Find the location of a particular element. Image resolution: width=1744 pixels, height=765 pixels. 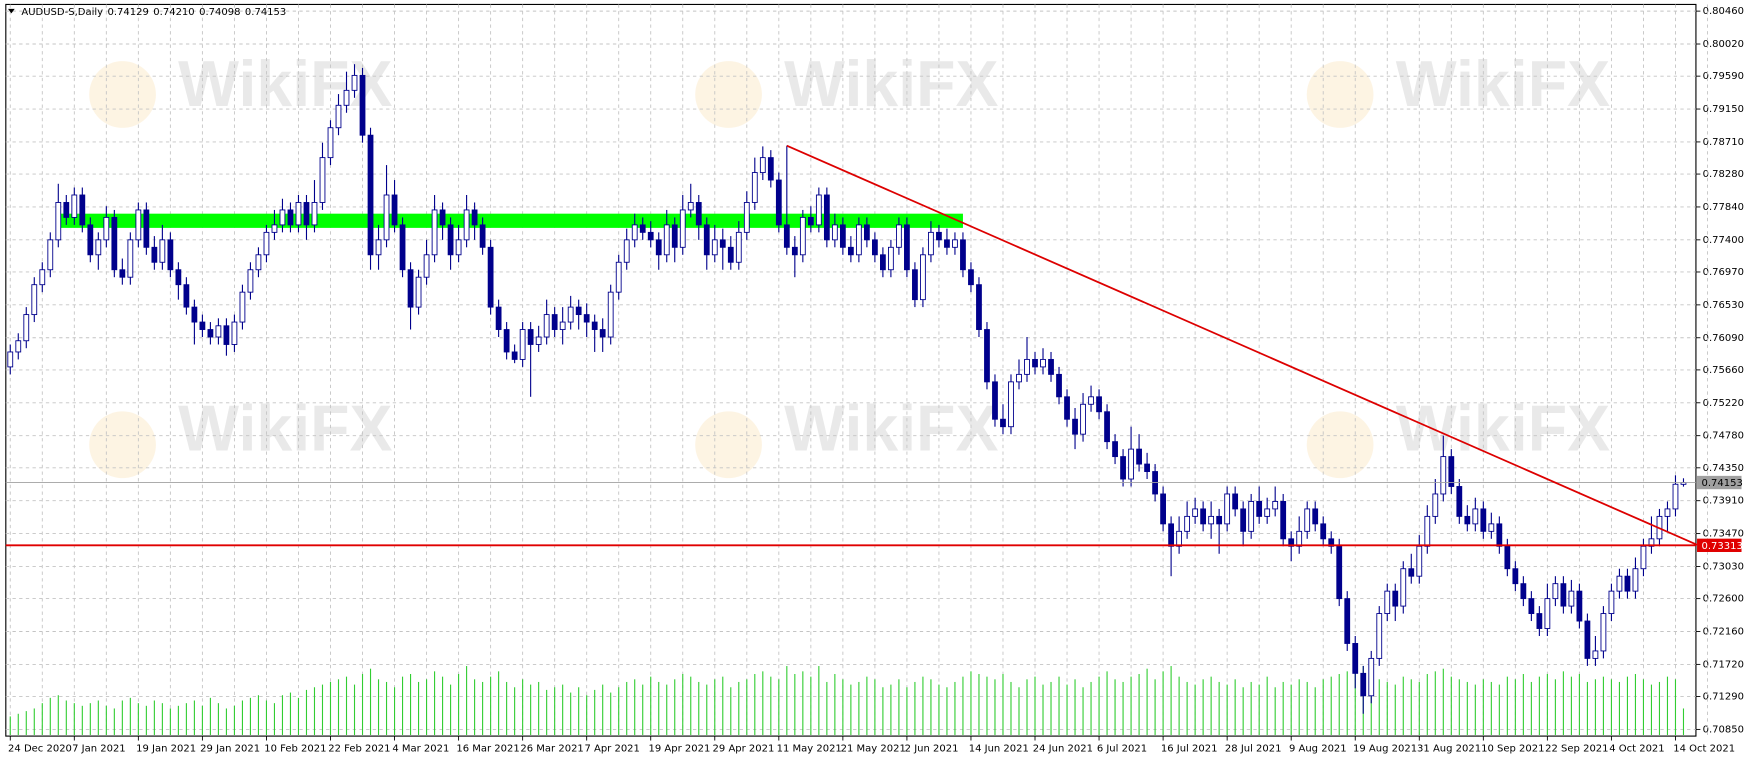

y-tick-label: 0.72600 is located at coordinates (1723, 599).